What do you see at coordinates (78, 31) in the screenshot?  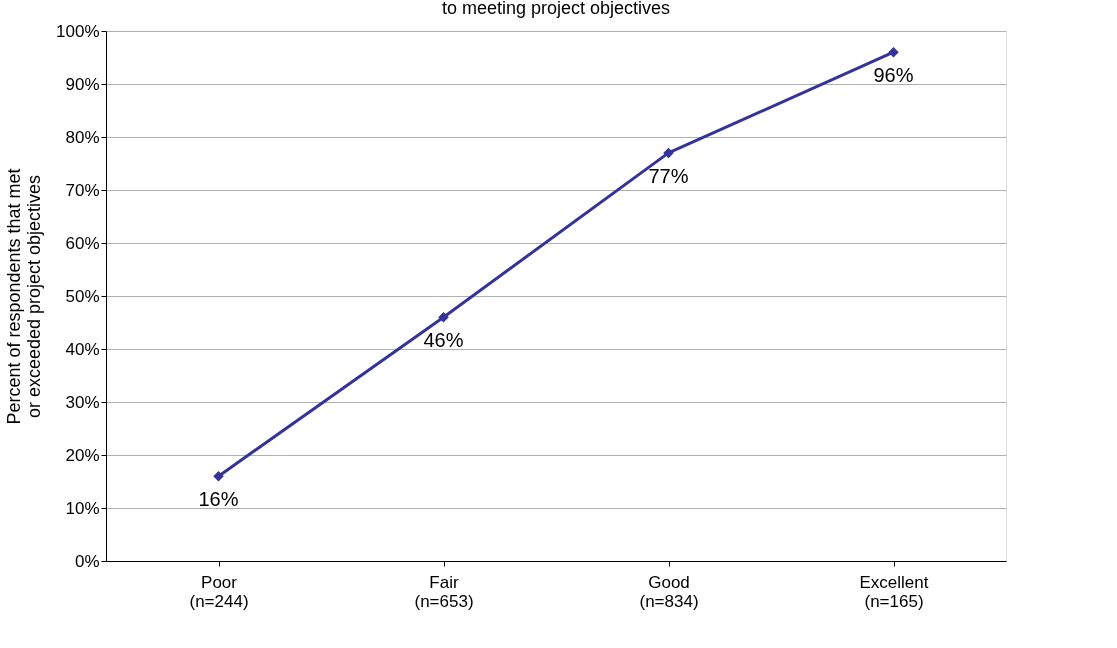 I see `y-tick-label: 100%` at bounding box center [78, 31].